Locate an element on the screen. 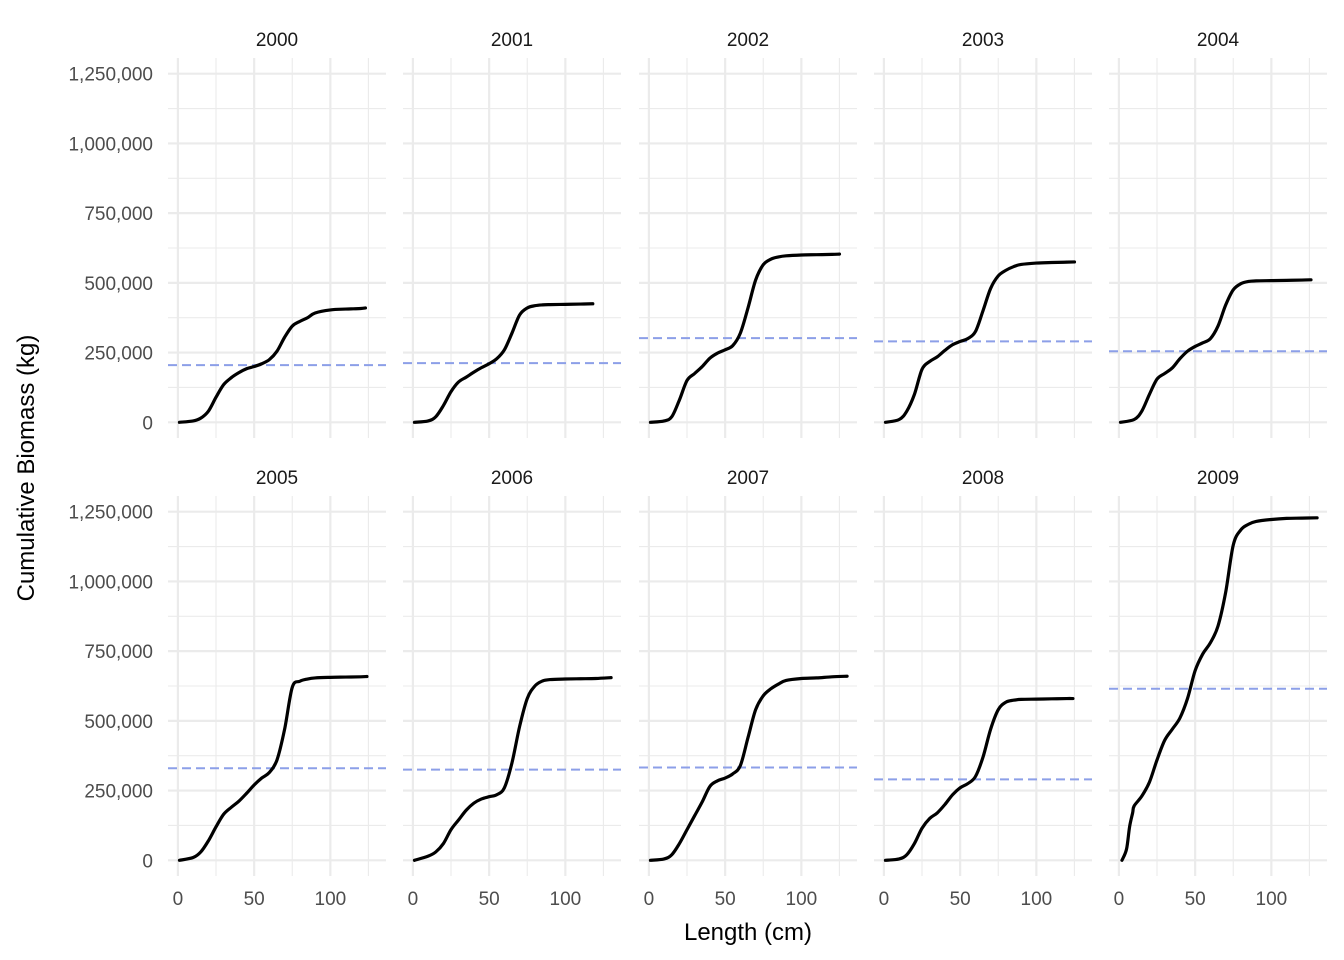 This screenshot has height=960, width=1344. x-axis-tick-labels: 0 50 100 0 50 100 0 50 100 0 50 100 0 50 100 is located at coordinates (730, 899).